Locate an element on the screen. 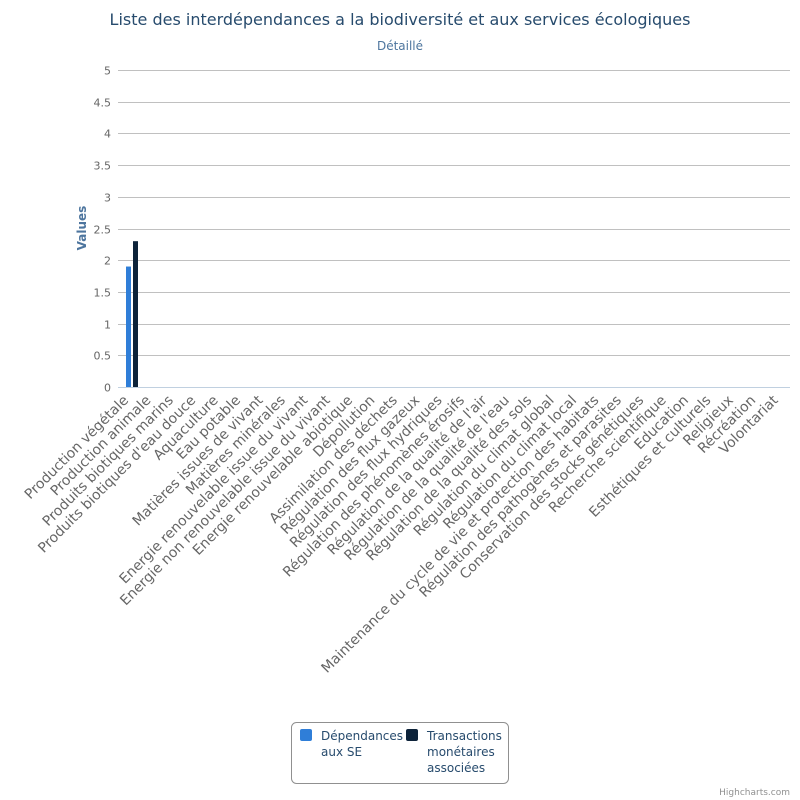 The width and height of the screenshot is (800, 800). chart-subtitle: Détaillé is located at coordinates (400, 46).